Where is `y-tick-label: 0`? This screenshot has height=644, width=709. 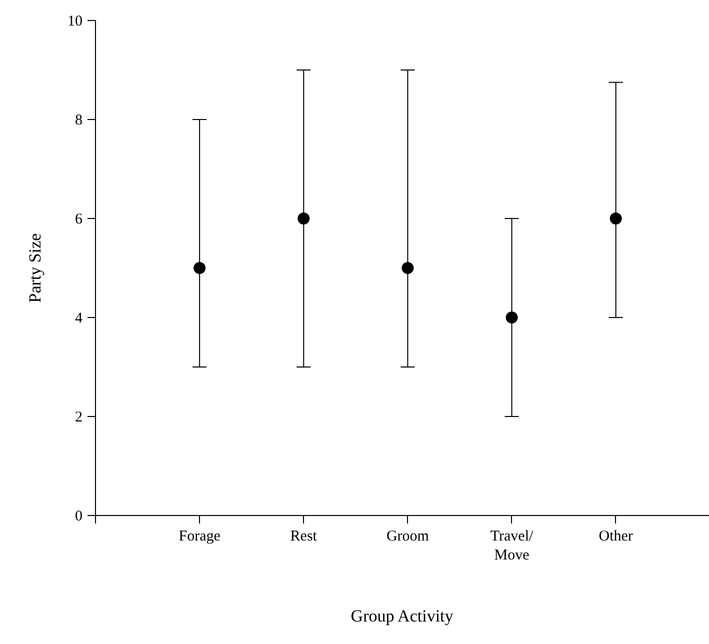 y-tick-label: 0 is located at coordinates (78, 516).